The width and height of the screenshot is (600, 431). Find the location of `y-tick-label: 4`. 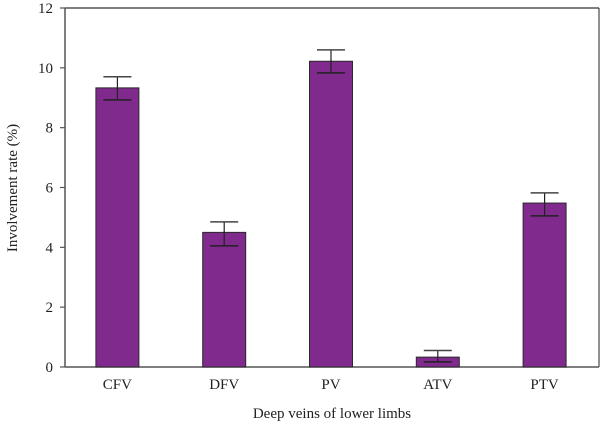

y-tick-label: 4 is located at coordinates (50, 248).